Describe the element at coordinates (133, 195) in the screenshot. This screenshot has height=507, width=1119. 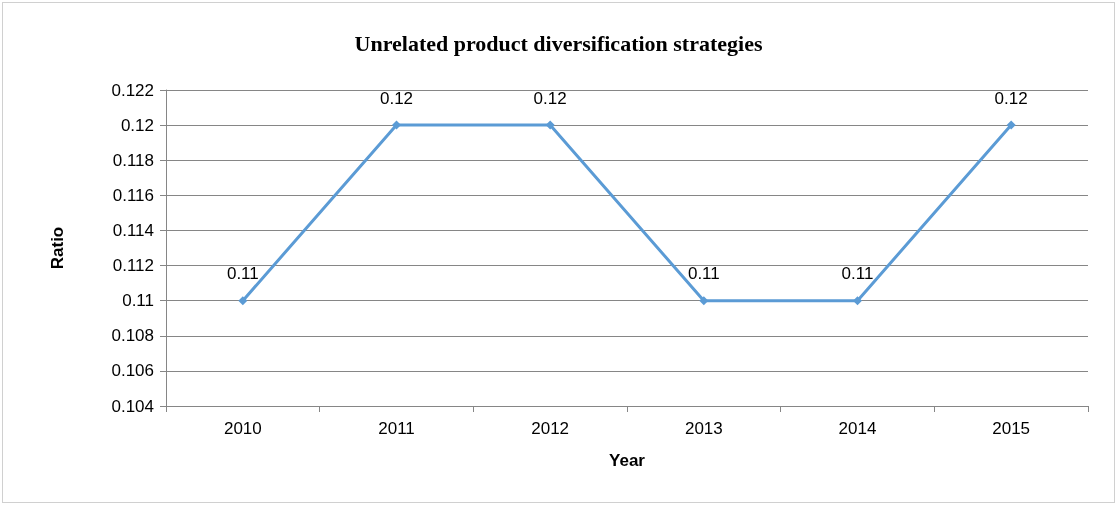
I see `y-tick-label: 0.116` at that location.